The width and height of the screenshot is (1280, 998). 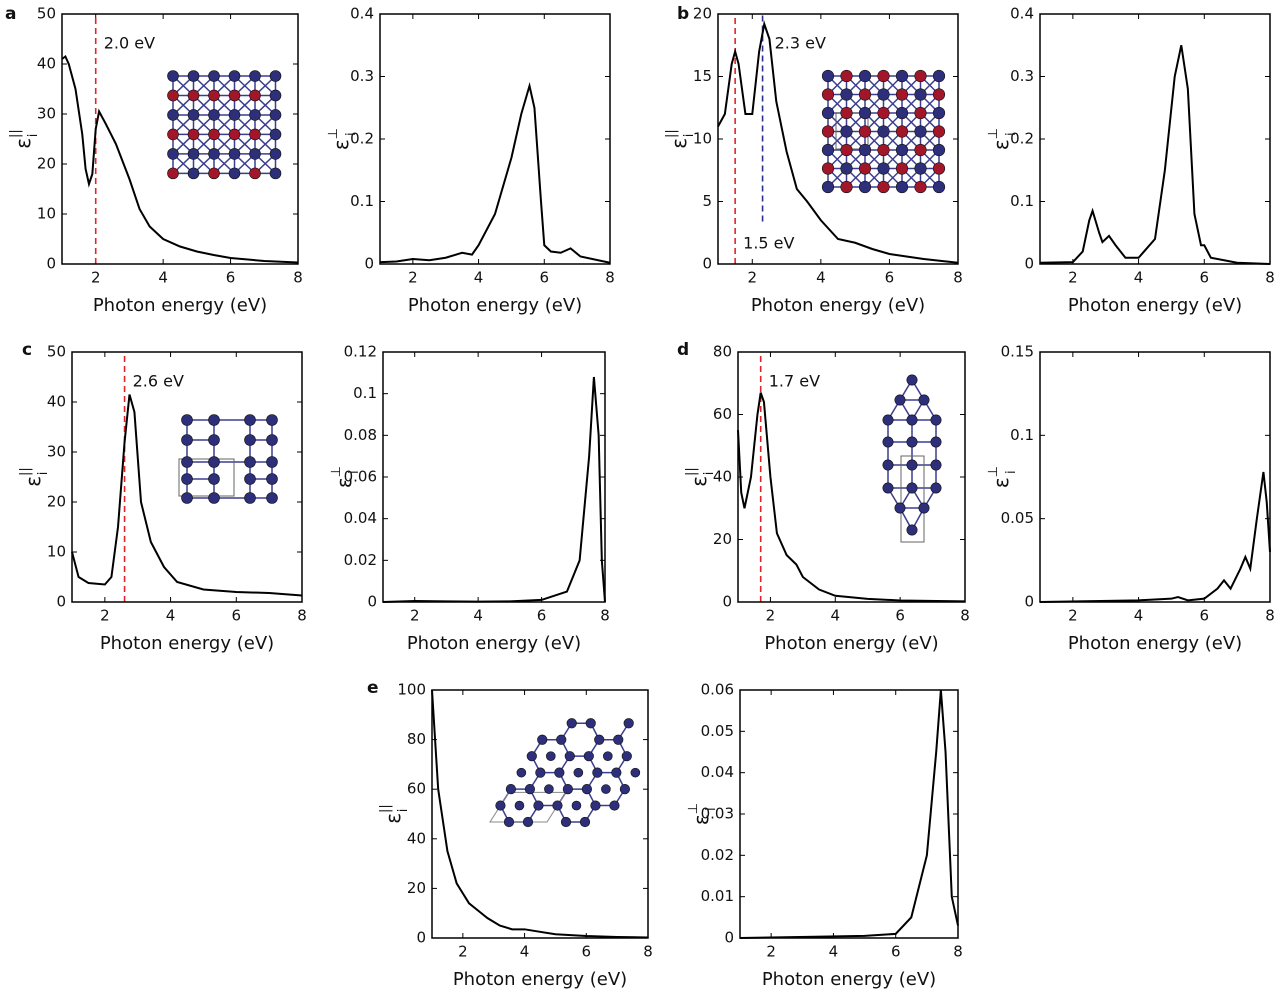 I want to click on y-tick-label: 0.02, so click(x=717, y=855).